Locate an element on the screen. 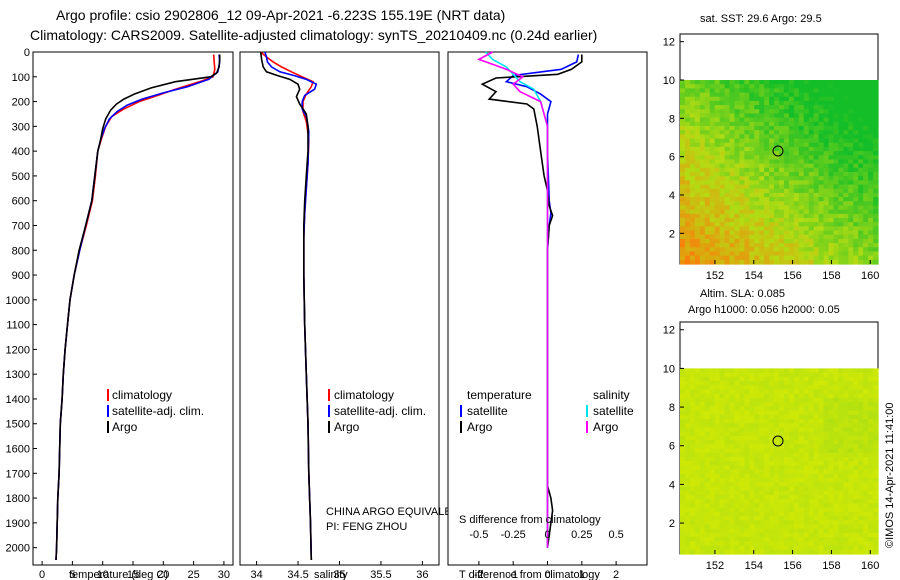 The image size is (900, 580). map-x-tick-label: 152 is located at coordinates (715, 276).